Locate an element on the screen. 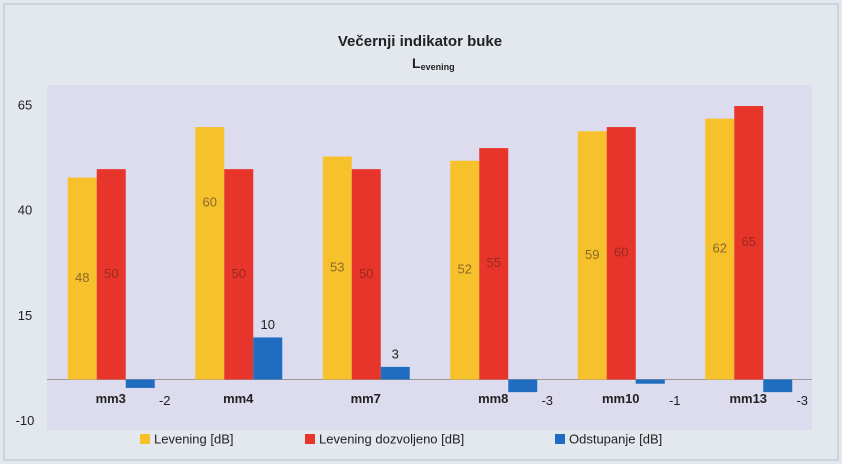 The height and width of the screenshot is (464, 842). data-label: 55 is located at coordinates (494, 262).